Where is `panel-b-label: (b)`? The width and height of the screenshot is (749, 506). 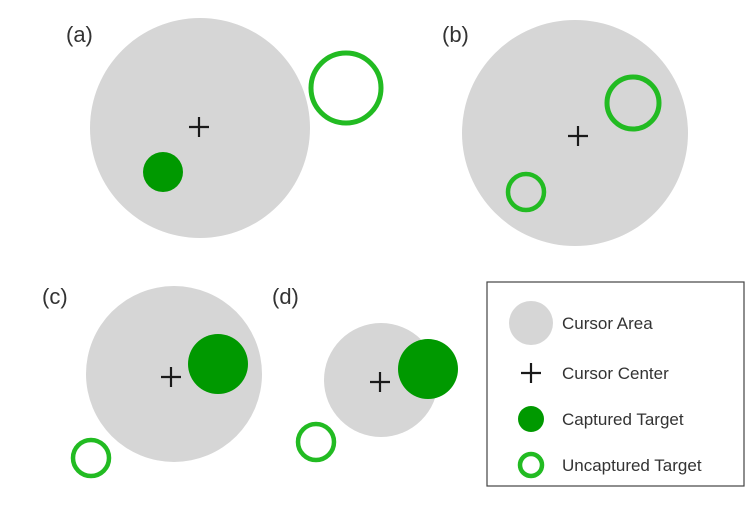
panel-b-label: (b) is located at coordinates (455, 34).